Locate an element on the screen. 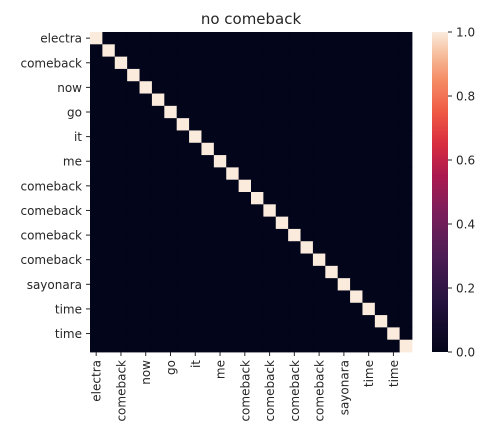 The height and width of the screenshot is (443, 489). colorbar-tick-label: 0.4 is located at coordinates (465, 225).